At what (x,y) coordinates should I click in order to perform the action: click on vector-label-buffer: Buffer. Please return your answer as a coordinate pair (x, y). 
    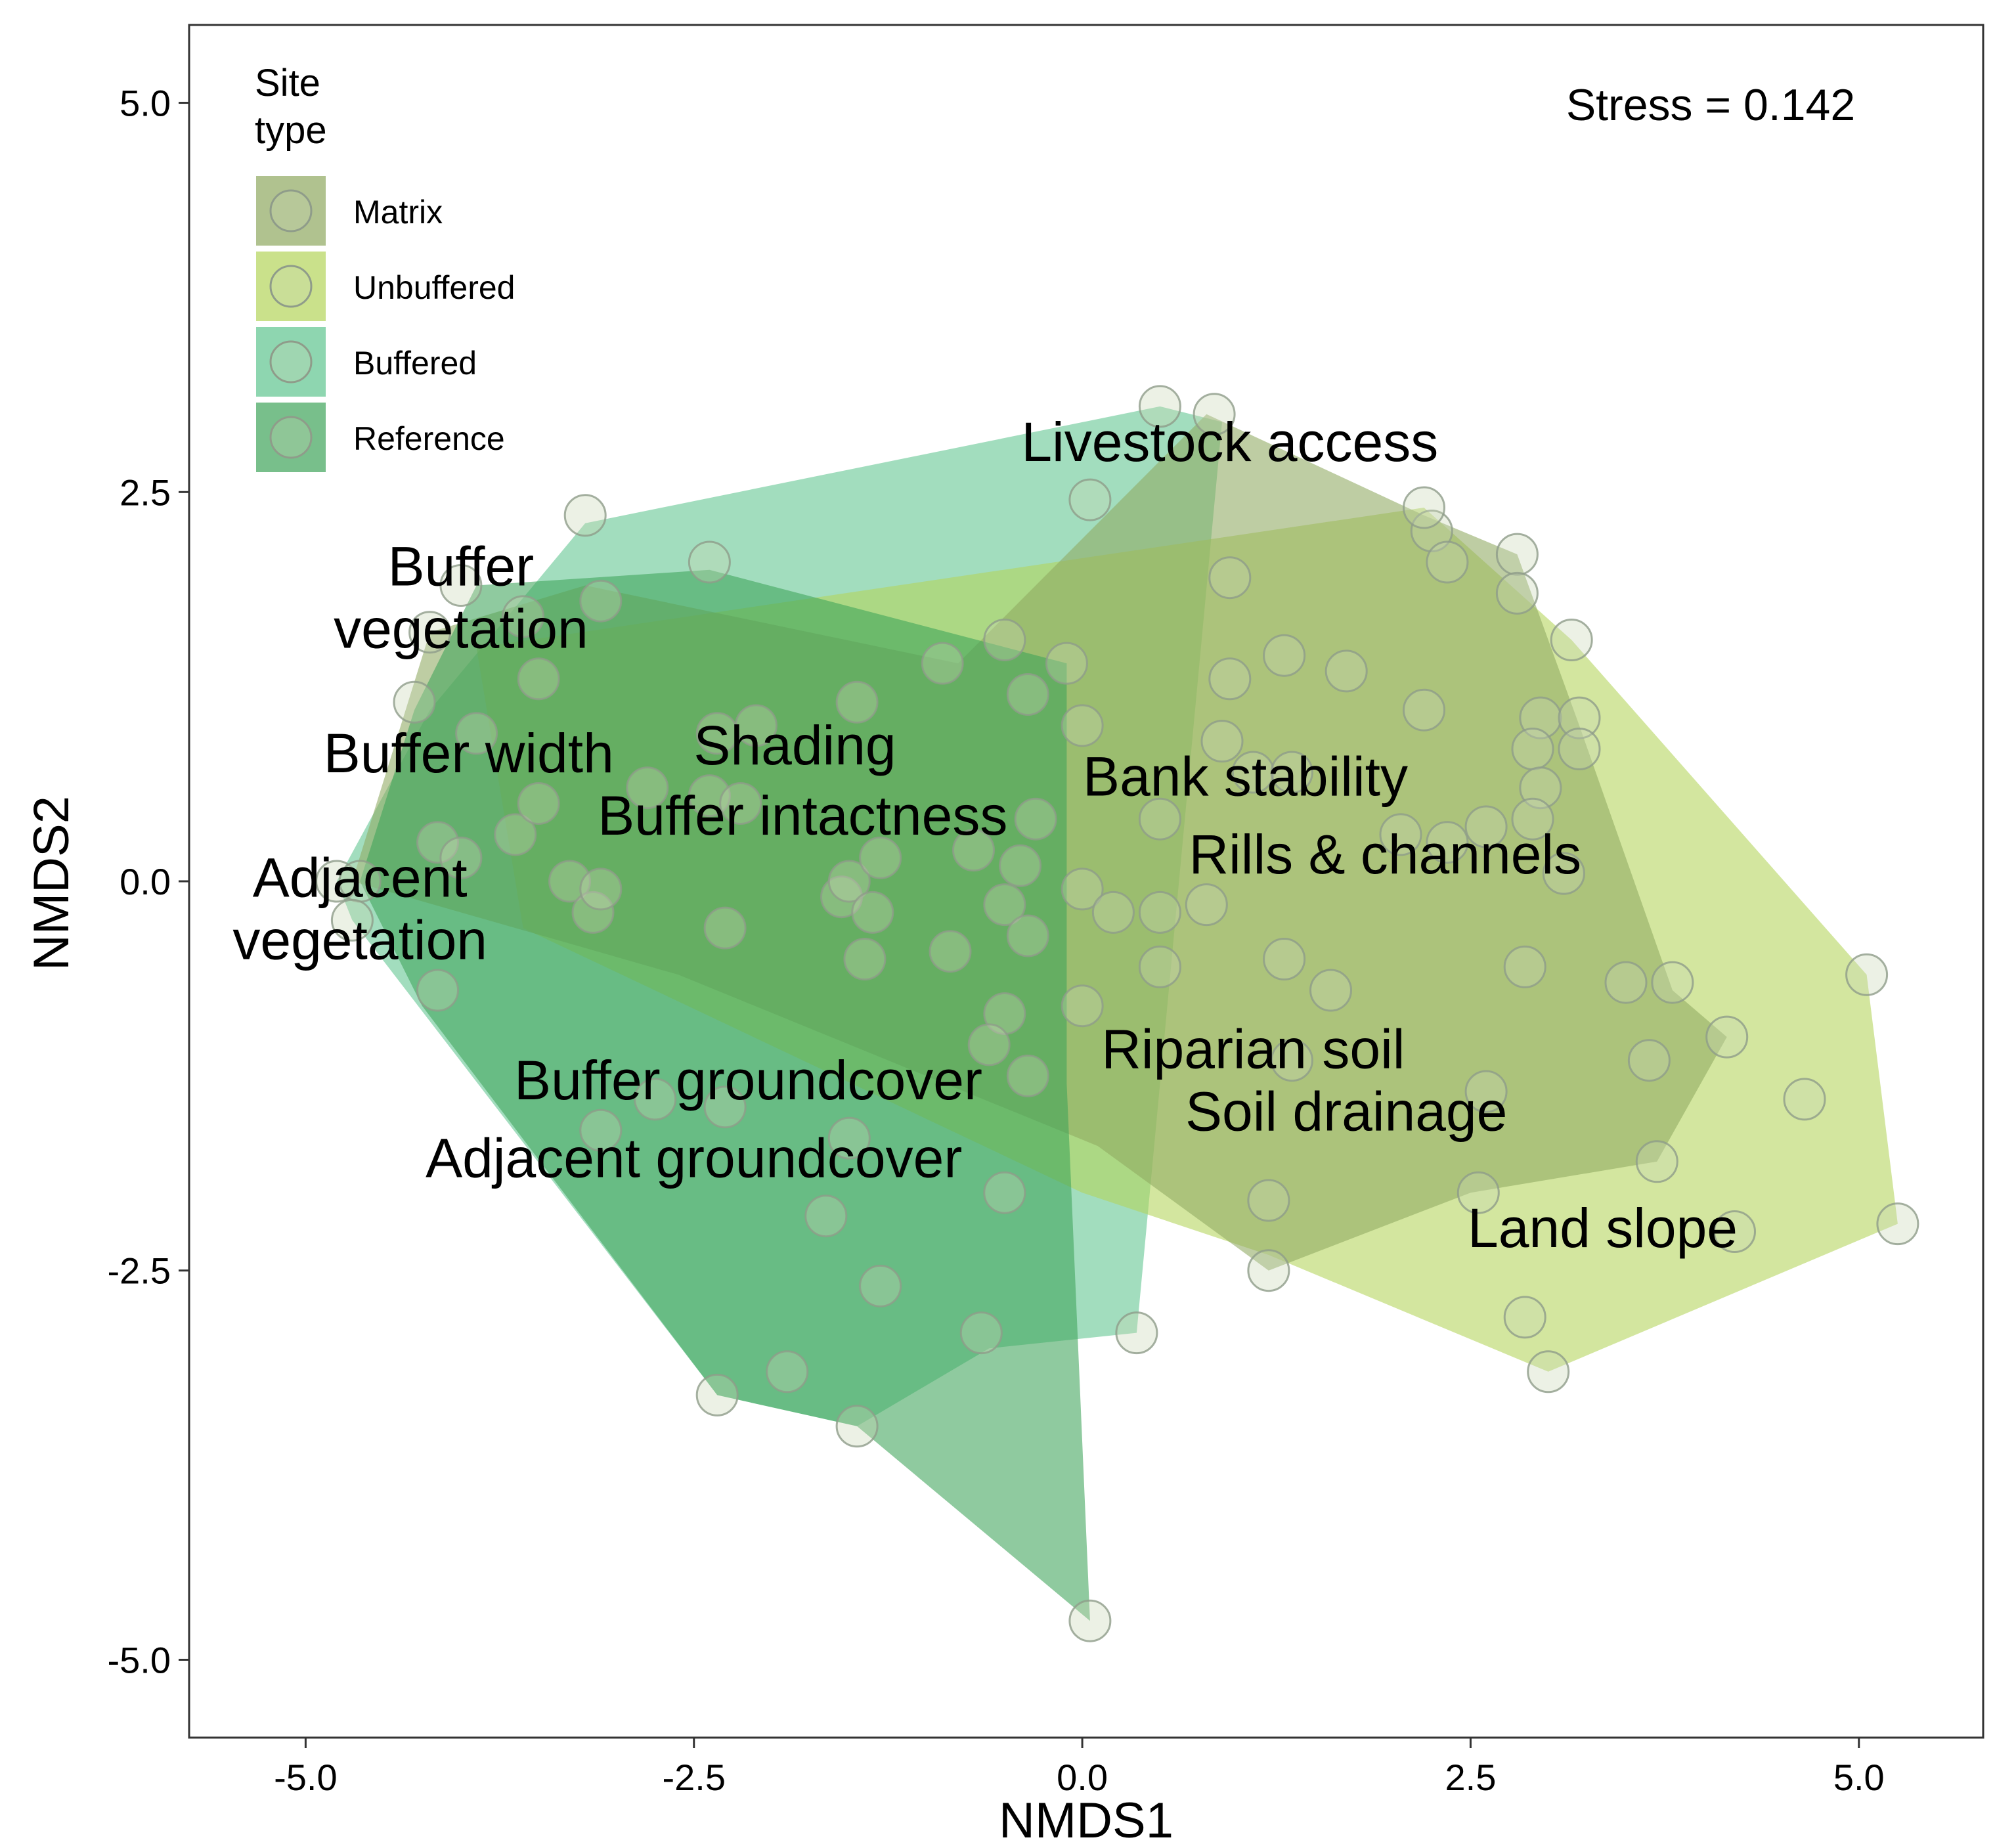
    Looking at the image, I should click on (461, 567).